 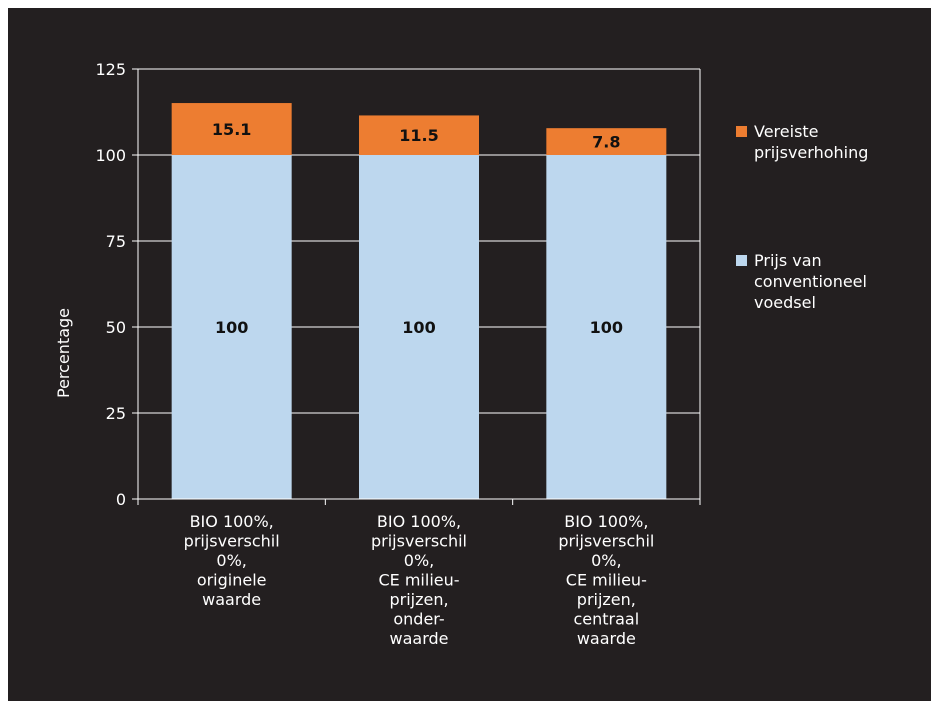 I want to click on y-tick-label: 0, so click(x=121, y=499).